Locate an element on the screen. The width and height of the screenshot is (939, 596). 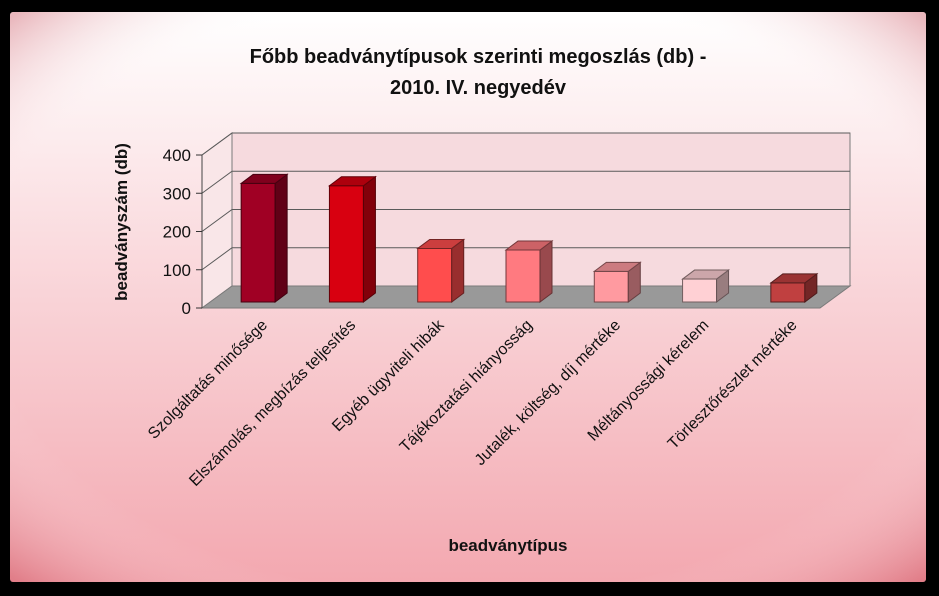
x-axis-label: beadványtípus is located at coordinates (507, 545).